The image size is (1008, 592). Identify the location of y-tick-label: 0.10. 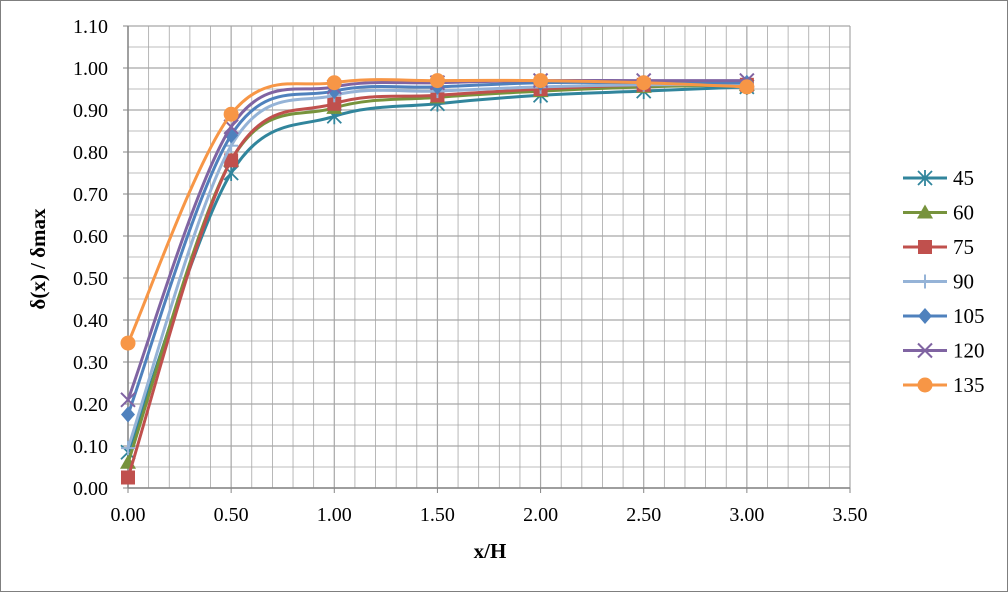
(90, 447).